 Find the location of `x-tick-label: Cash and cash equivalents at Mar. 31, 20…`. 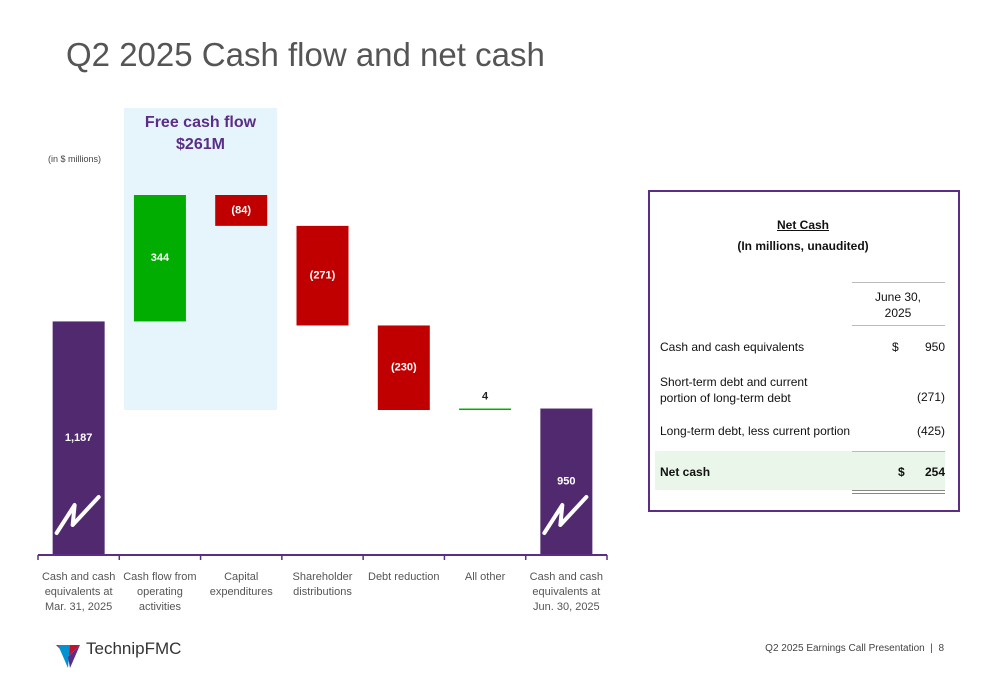

x-tick-label: Cash and cash equivalents at Mar. 31, 20… is located at coordinates (78, 592).